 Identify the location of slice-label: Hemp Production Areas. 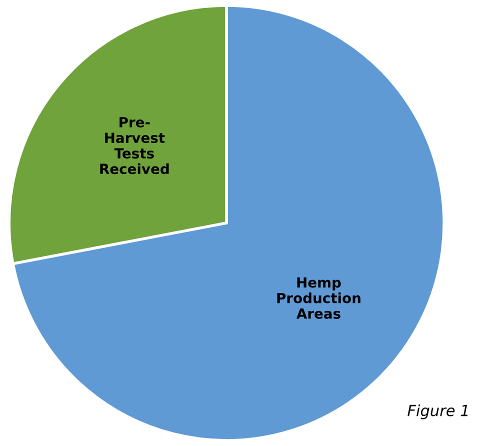
(318, 298).